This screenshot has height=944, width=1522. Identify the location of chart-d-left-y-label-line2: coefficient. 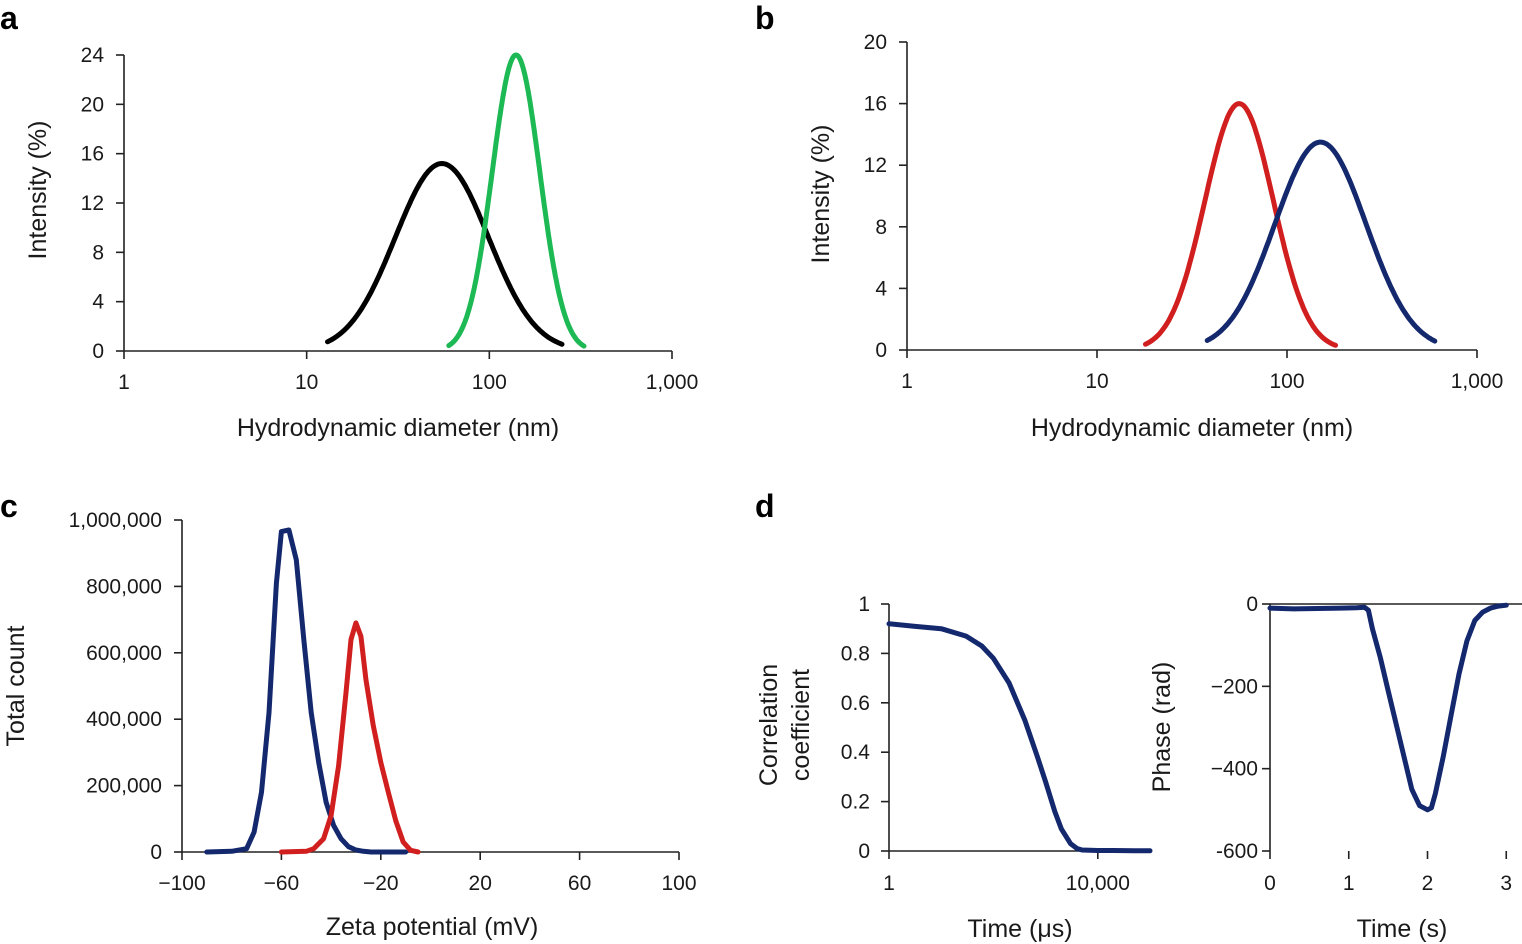
(801, 725).